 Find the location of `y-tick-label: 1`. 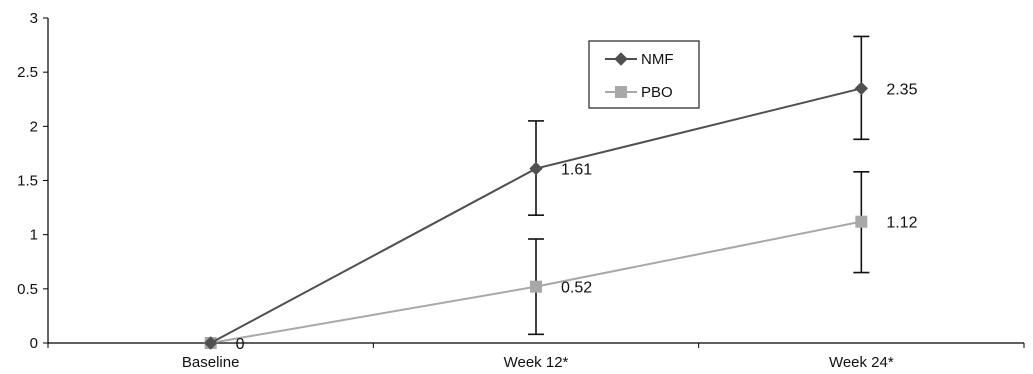

y-tick-label: 1 is located at coordinates (34, 235).